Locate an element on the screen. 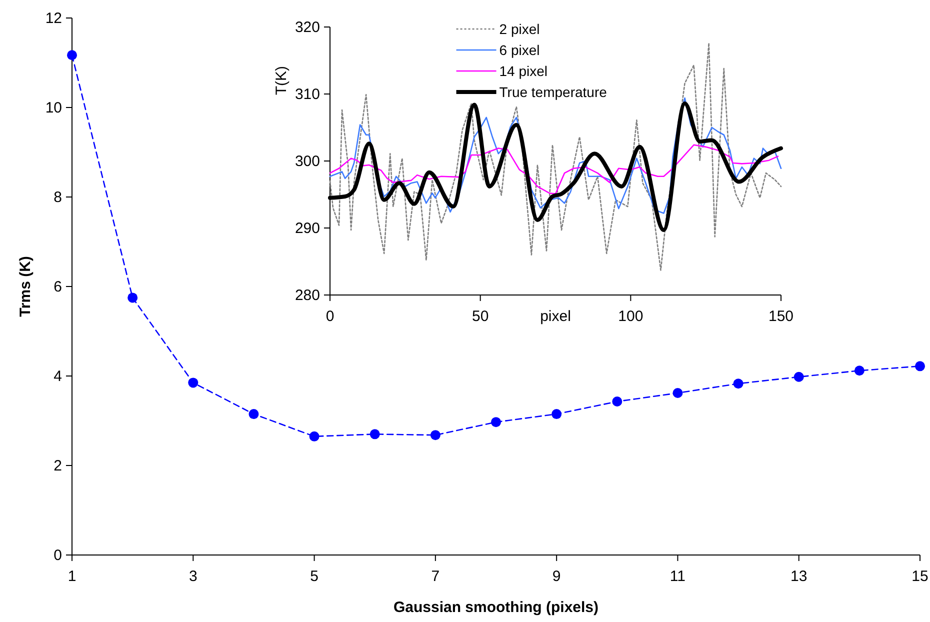 Image resolution: width=930 pixels, height=622 pixels. legend-label: 6 pixel is located at coordinates (519, 50).